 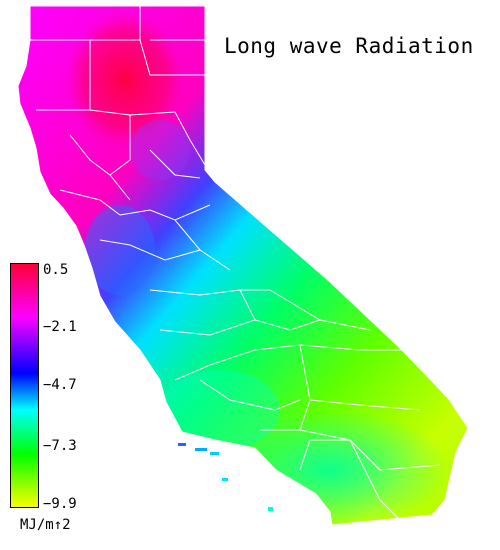 I want to click on colorbar-tick-label: −7.3, so click(x=60, y=446).